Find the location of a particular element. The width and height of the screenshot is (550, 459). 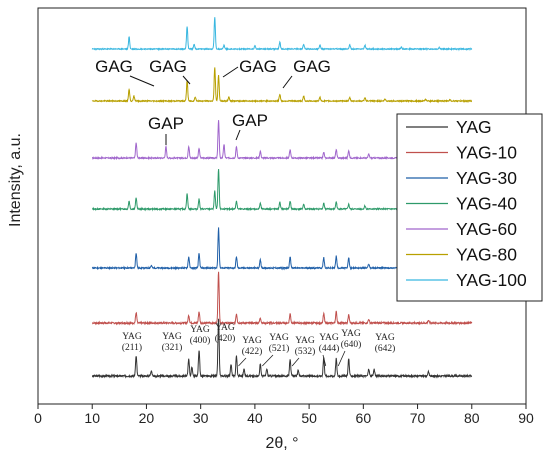

hkl-label-index: (420) is located at coordinates (225, 338).